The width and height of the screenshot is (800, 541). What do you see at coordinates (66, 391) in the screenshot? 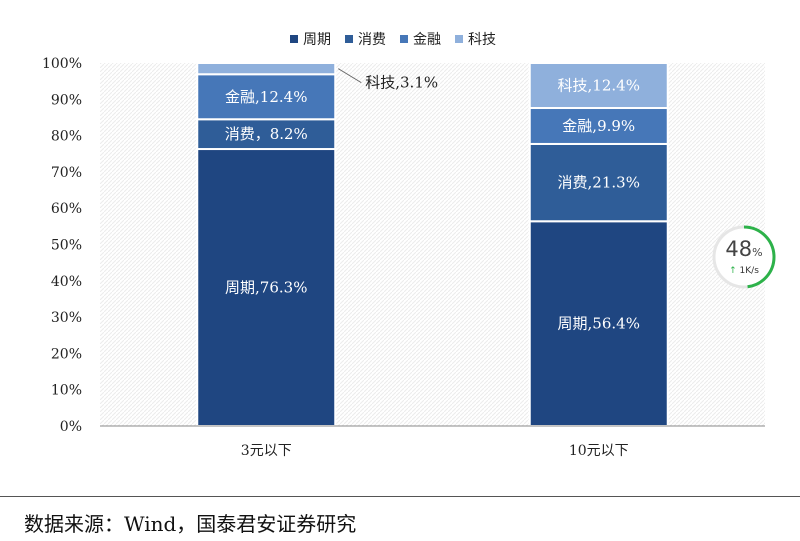
I see `y-tick-label: 10%` at bounding box center [66, 391].